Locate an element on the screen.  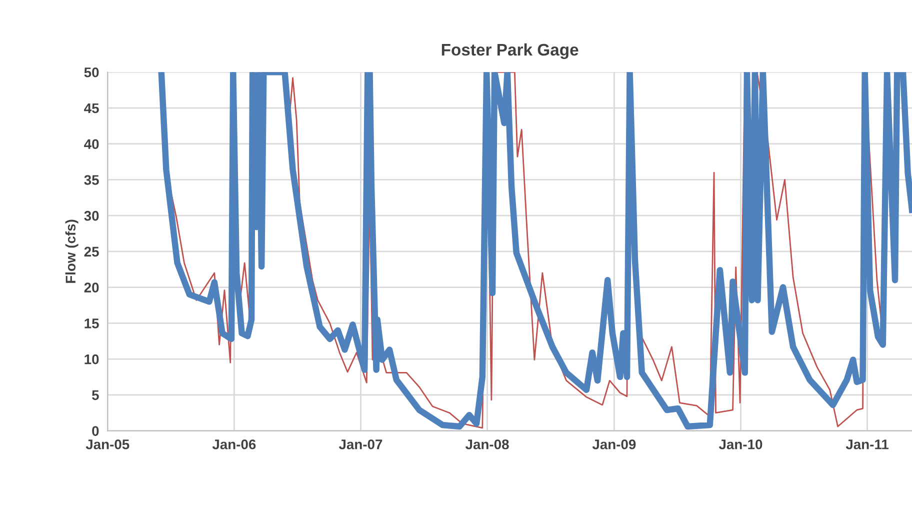
y-tick-label: 20 is located at coordinates (91, 287).